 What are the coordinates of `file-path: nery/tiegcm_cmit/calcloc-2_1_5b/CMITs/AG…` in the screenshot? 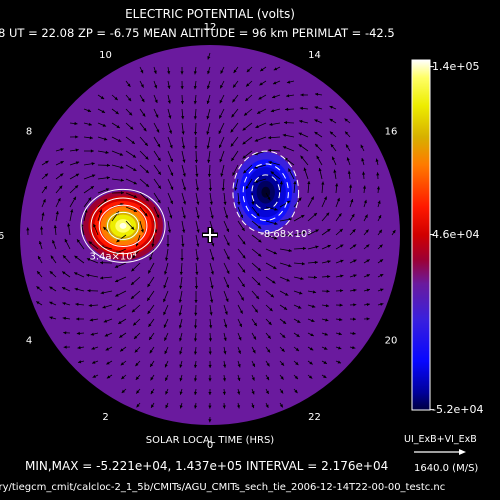 It's located at (223, 487).